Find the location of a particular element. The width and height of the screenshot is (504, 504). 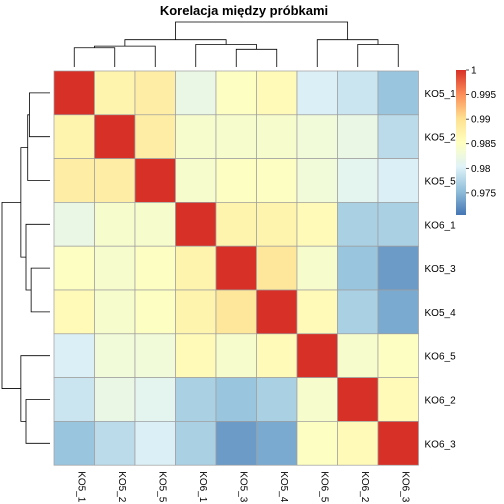

column-label: KO5_4 is located at coordinates (283, 487).